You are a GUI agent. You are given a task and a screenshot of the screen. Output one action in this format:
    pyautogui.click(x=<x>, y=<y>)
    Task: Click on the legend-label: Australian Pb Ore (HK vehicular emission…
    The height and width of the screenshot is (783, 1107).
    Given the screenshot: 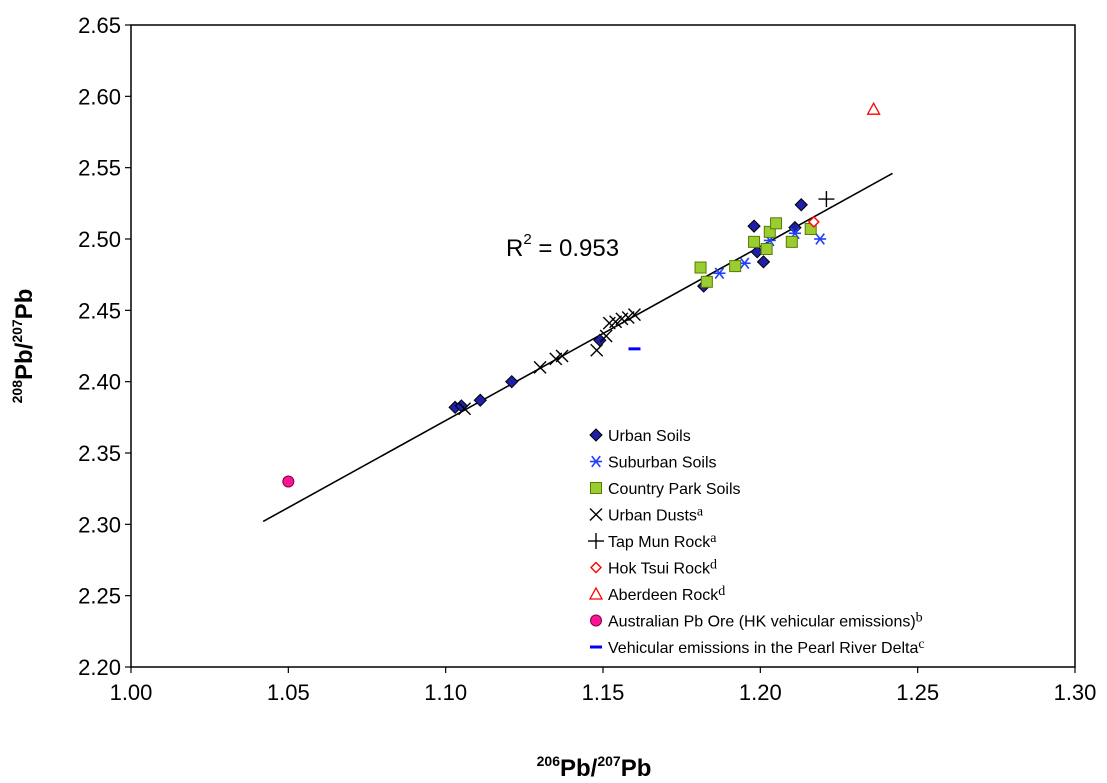 What is the action you would take?
    pyautogui.click(x=765, y=621)
    